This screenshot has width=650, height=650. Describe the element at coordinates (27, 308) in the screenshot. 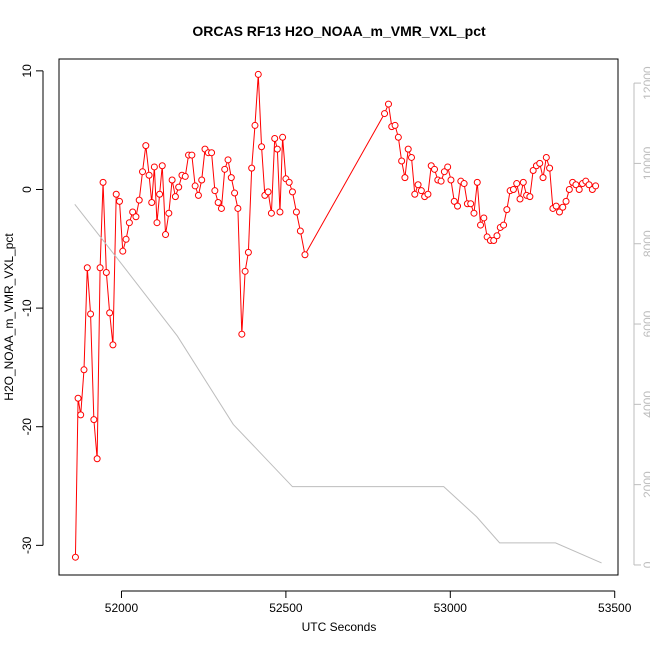

I see `y-tick-label: -10` at that location.